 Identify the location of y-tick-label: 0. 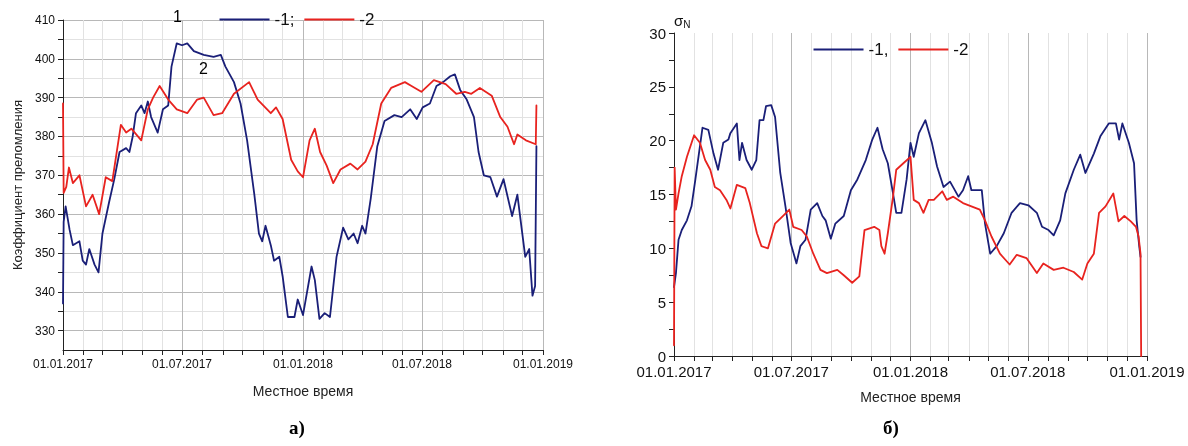
(661, 356).